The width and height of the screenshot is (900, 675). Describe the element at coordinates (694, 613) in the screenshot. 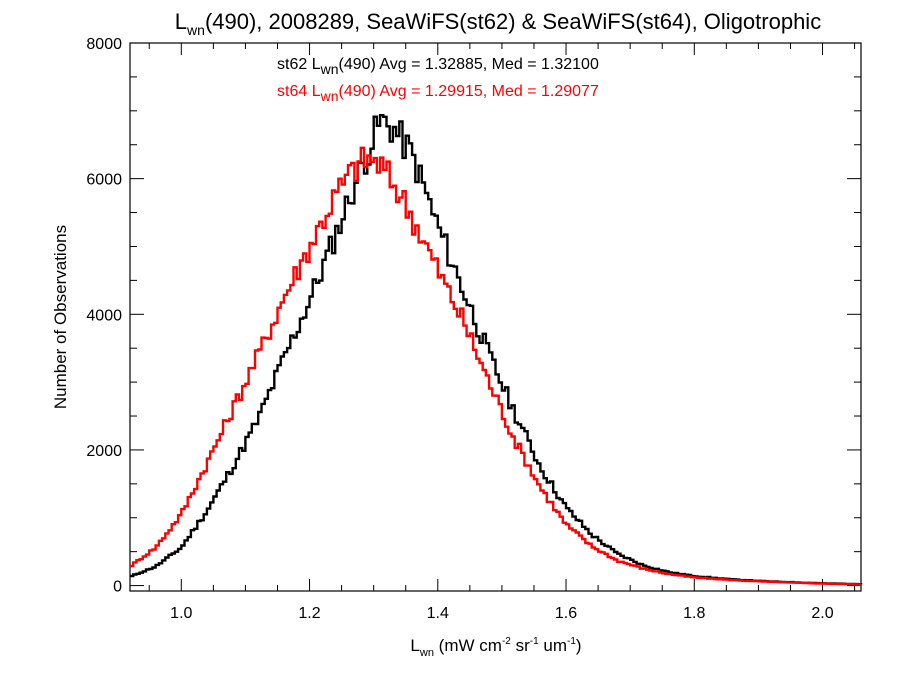

I see `x-tick-label: 1.8` at that location.